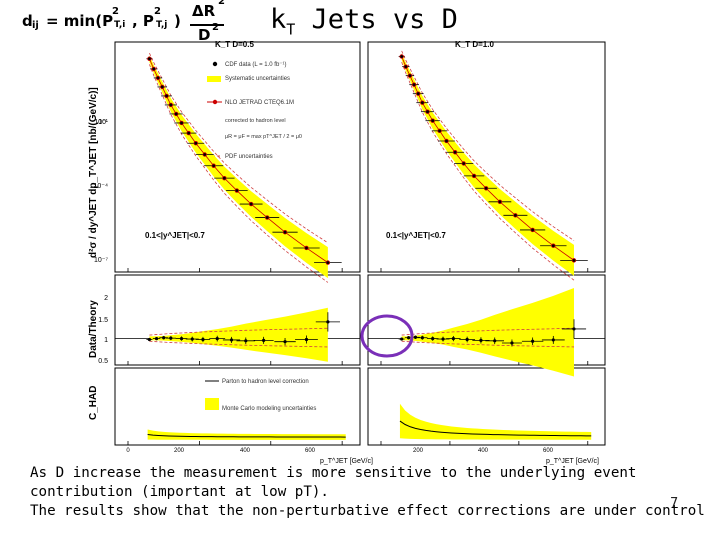 The image size is (720, 540). Describe the element at coordinates (120, 25) in the screenshot. I see `formula-sub-i: T,i` at that location.